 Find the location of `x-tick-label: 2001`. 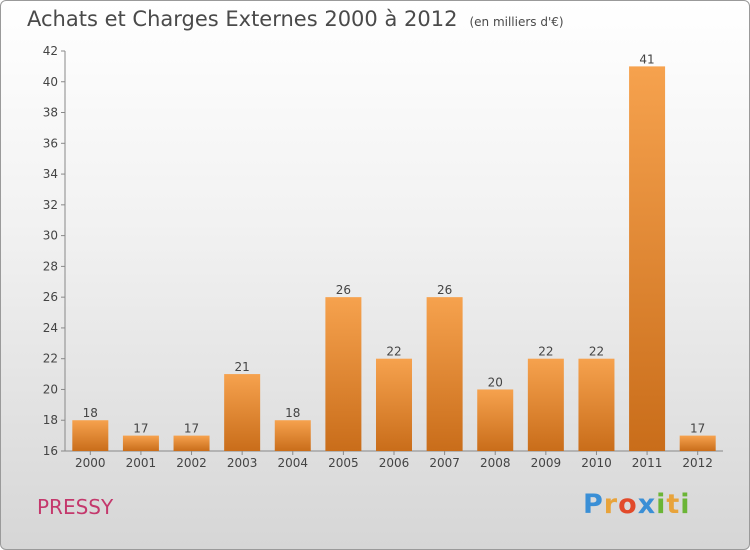

x-tick-label: 2001 is located at coordinates (141, 463).